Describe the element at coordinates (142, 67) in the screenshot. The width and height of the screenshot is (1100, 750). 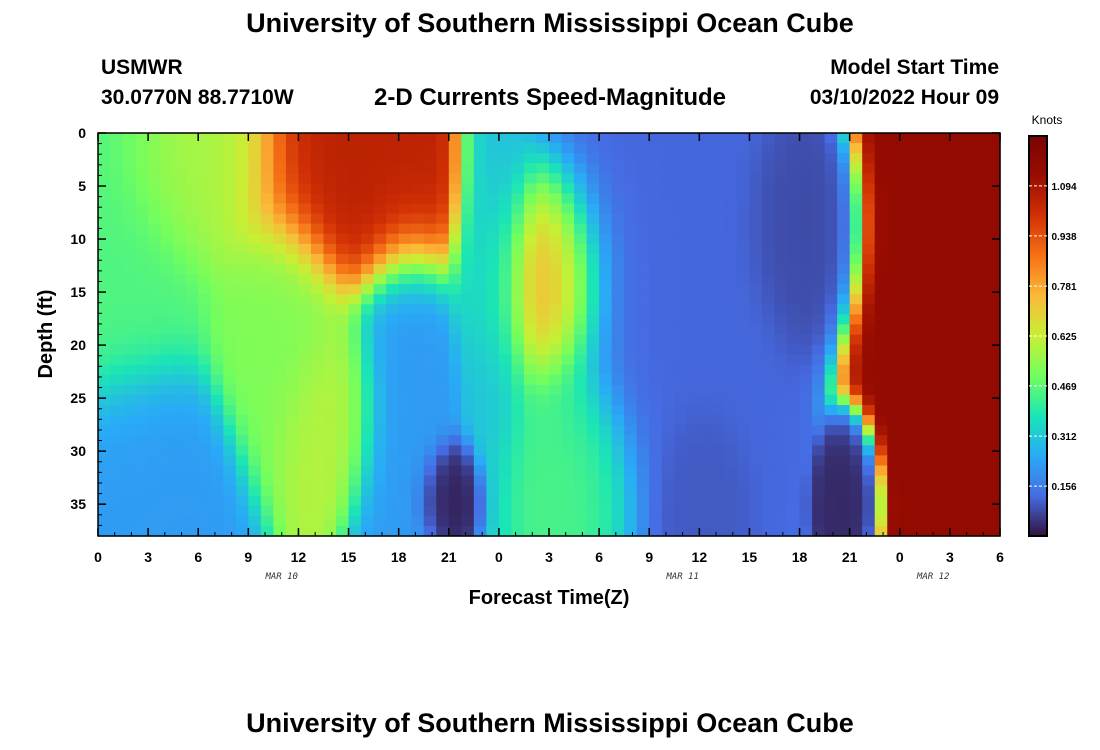
I see `station-id: USMWR` at that location.